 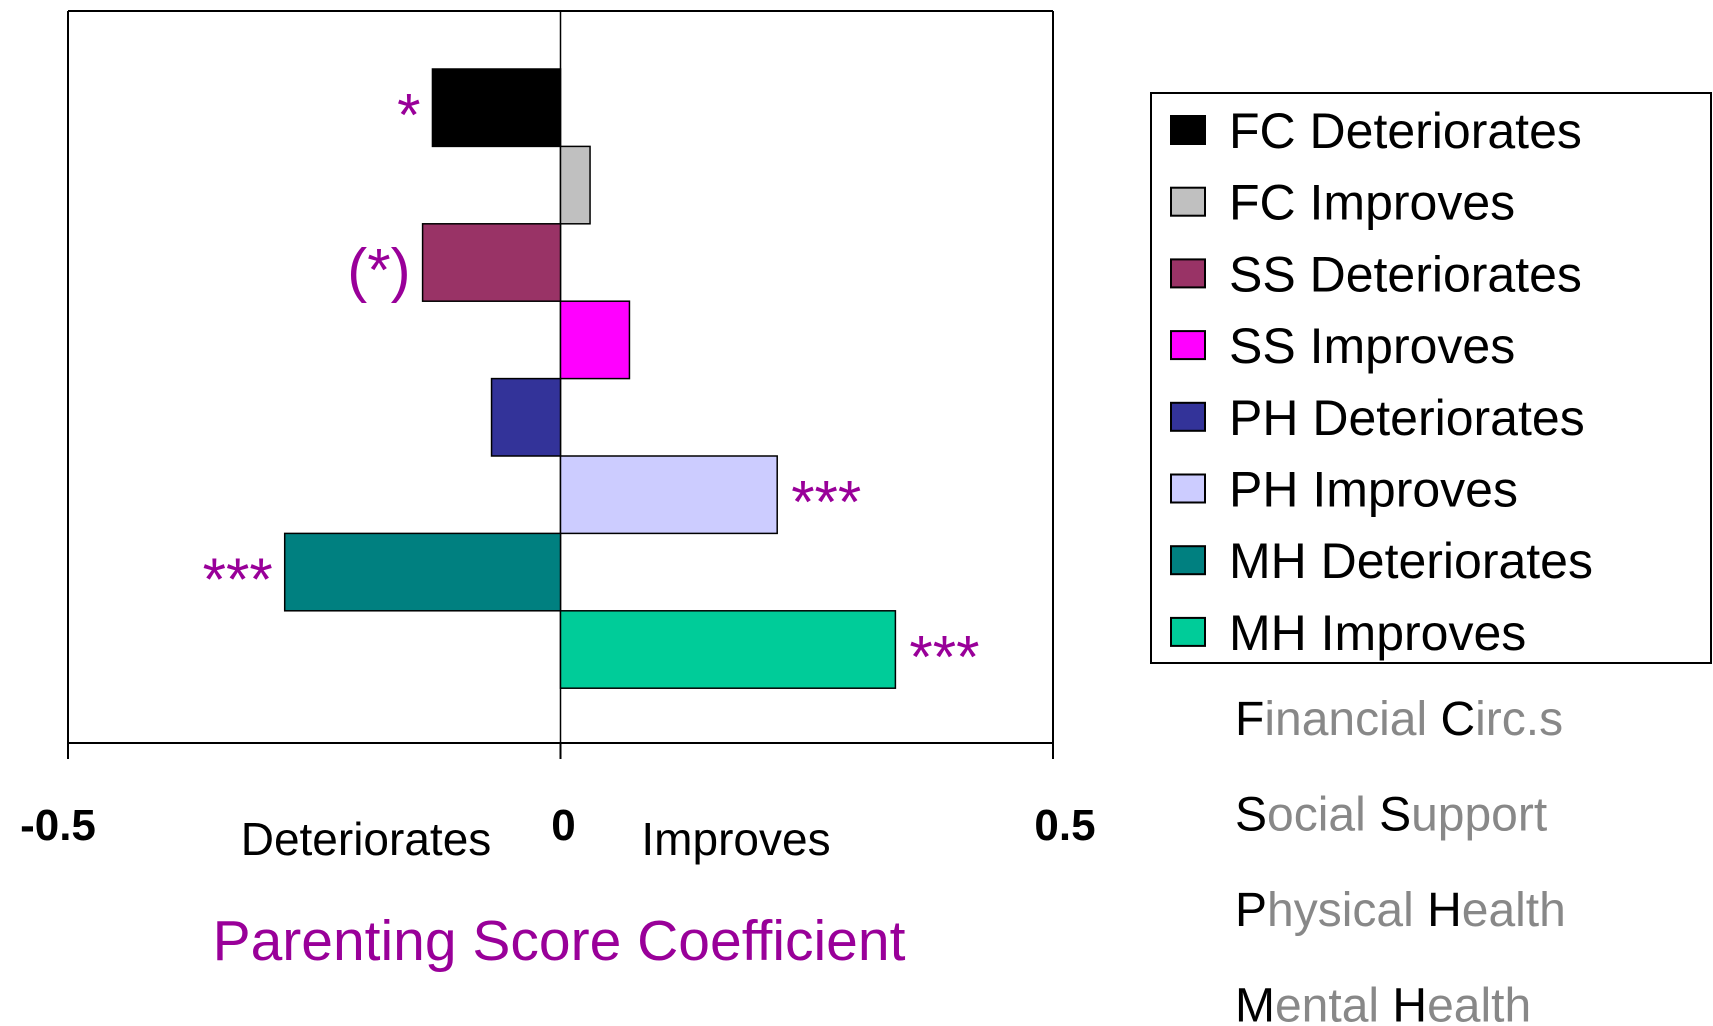 I want to click on legend-label: SS Improves, so click(x=1372, y=346).